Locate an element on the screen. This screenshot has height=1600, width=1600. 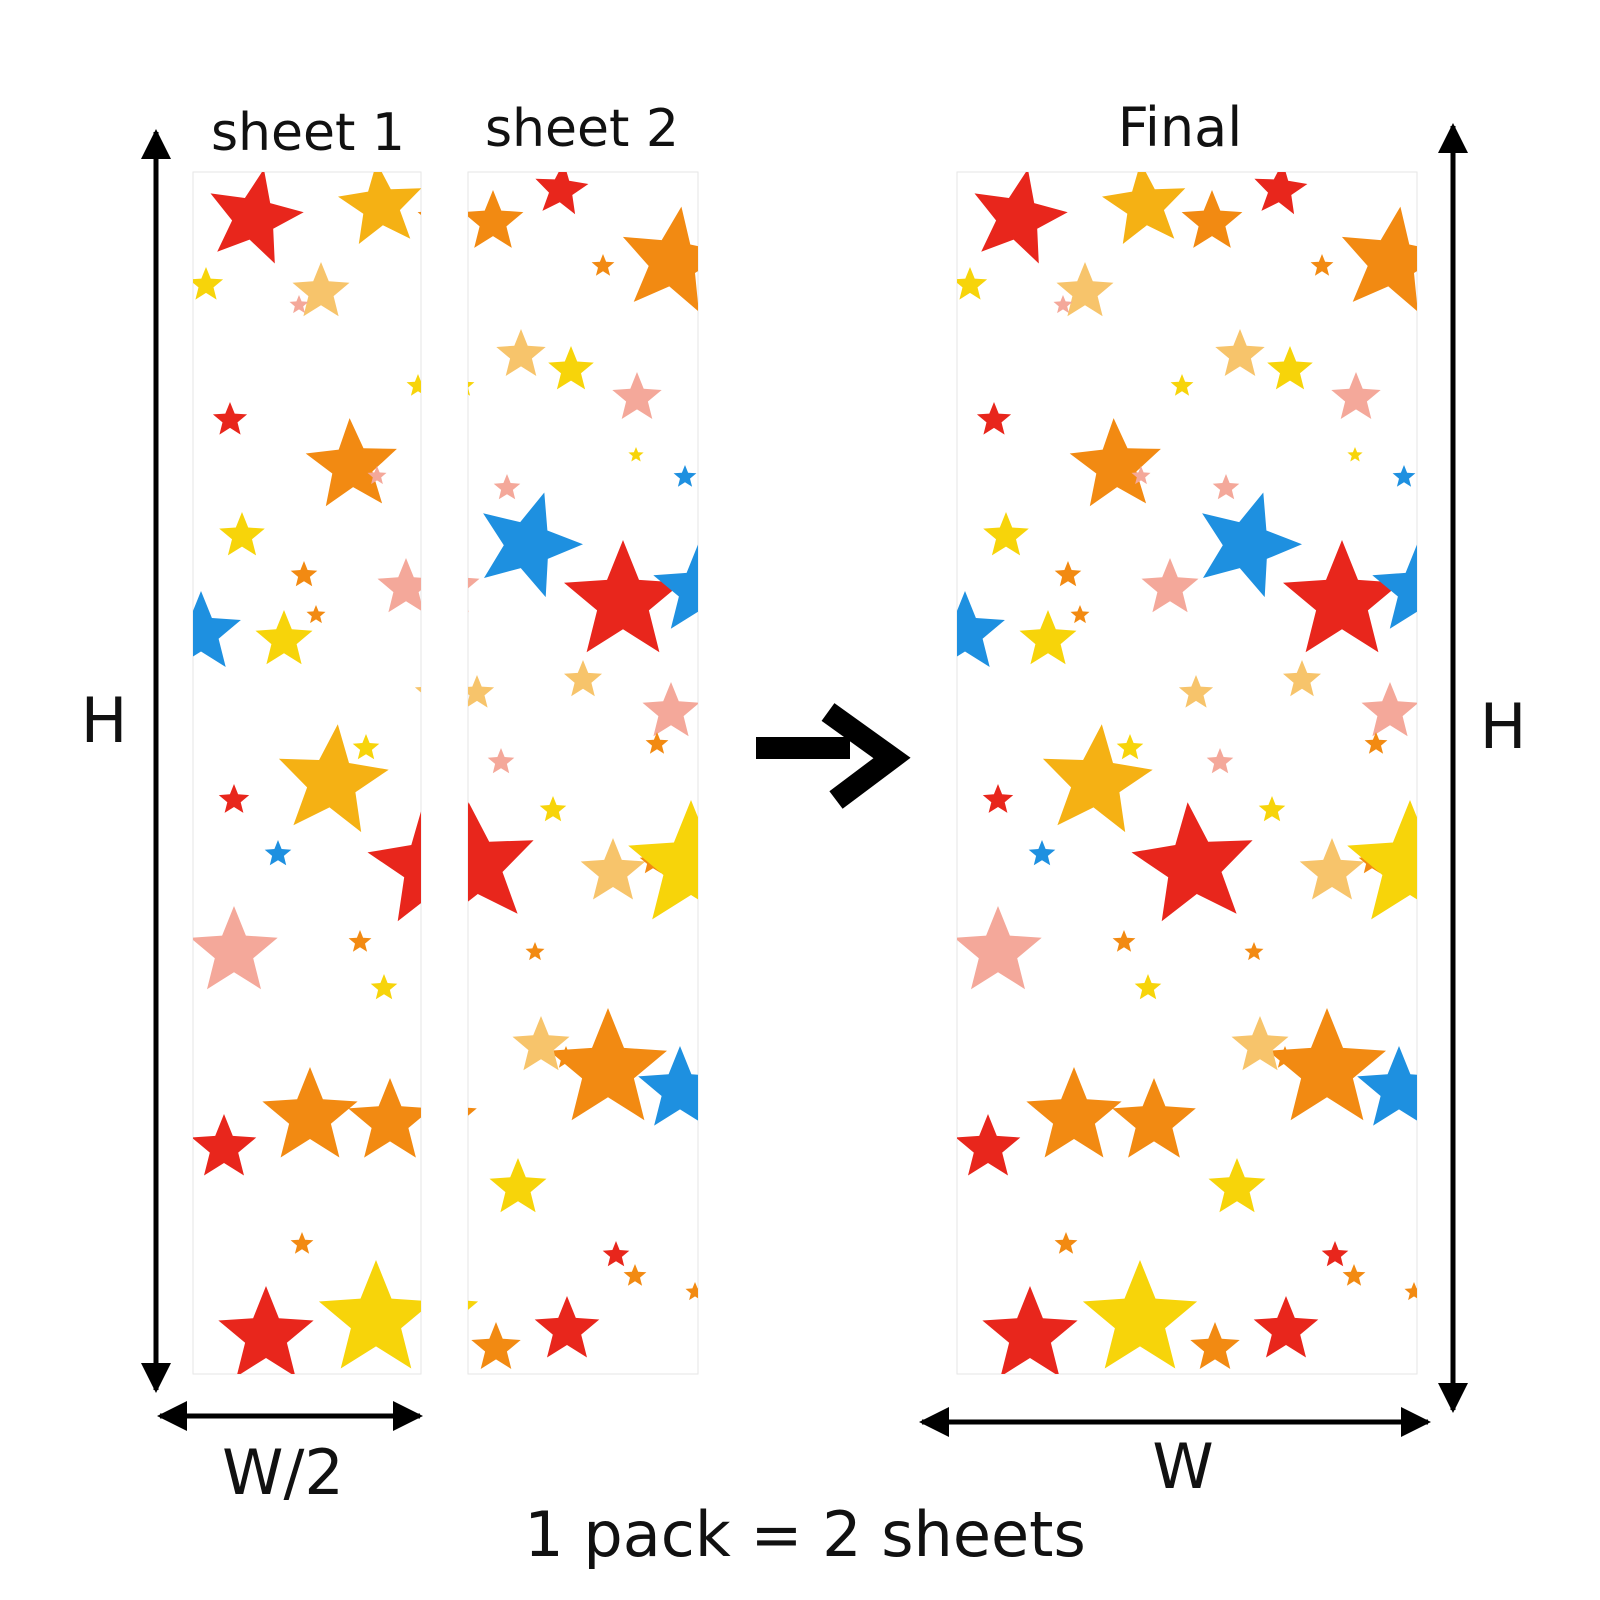
right-arrow-icon is located at coordinates (833, 756).